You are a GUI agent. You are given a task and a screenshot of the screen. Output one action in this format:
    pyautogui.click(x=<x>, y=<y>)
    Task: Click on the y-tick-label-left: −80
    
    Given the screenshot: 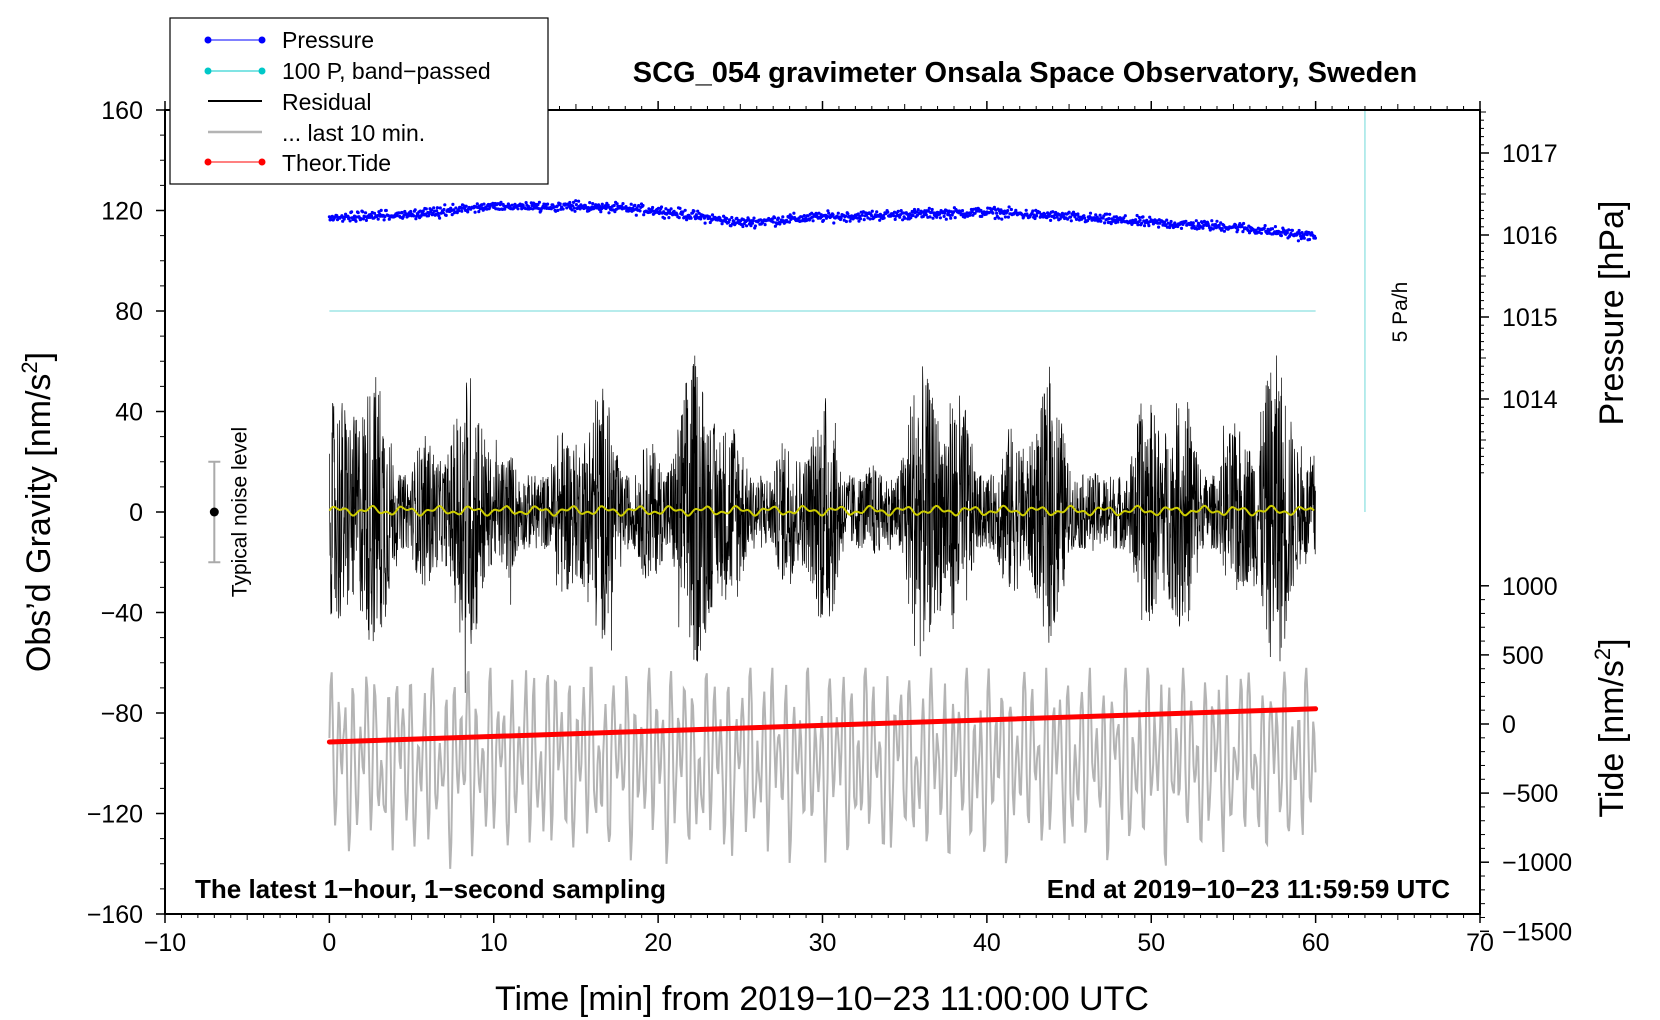 What is the action you would take?
    pyautogui.click(x=122, y=714)
    